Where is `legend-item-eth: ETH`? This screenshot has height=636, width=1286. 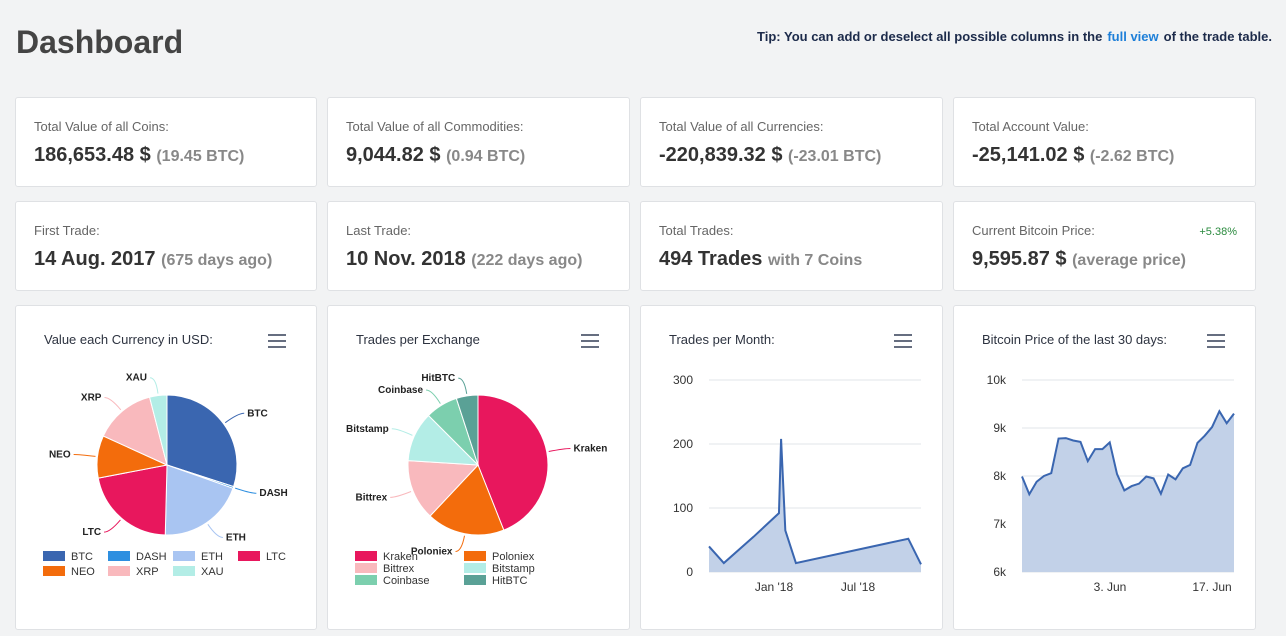
legend-item-eth: ETH is located at coordinates (198, 557).